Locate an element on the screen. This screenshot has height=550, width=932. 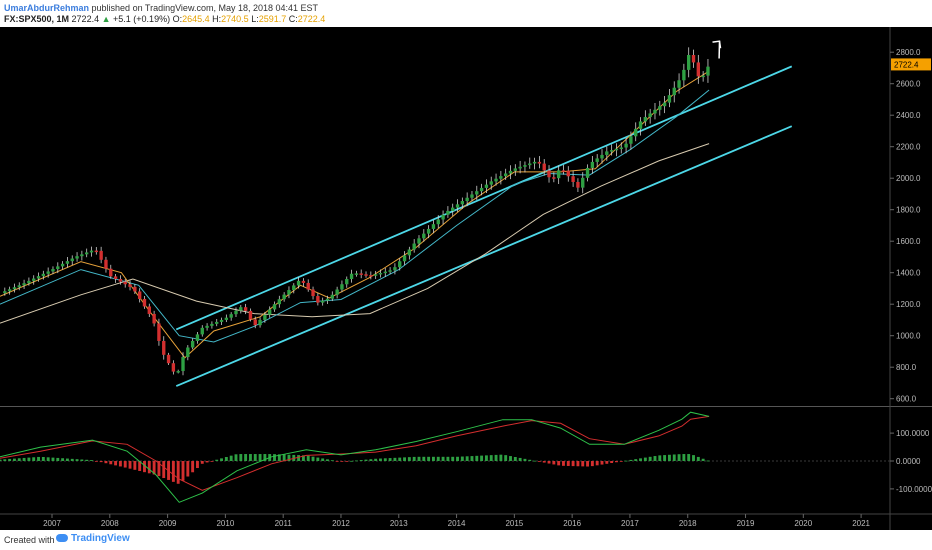
price-tick-label: 600.0 is located at coordinates (906, 399).